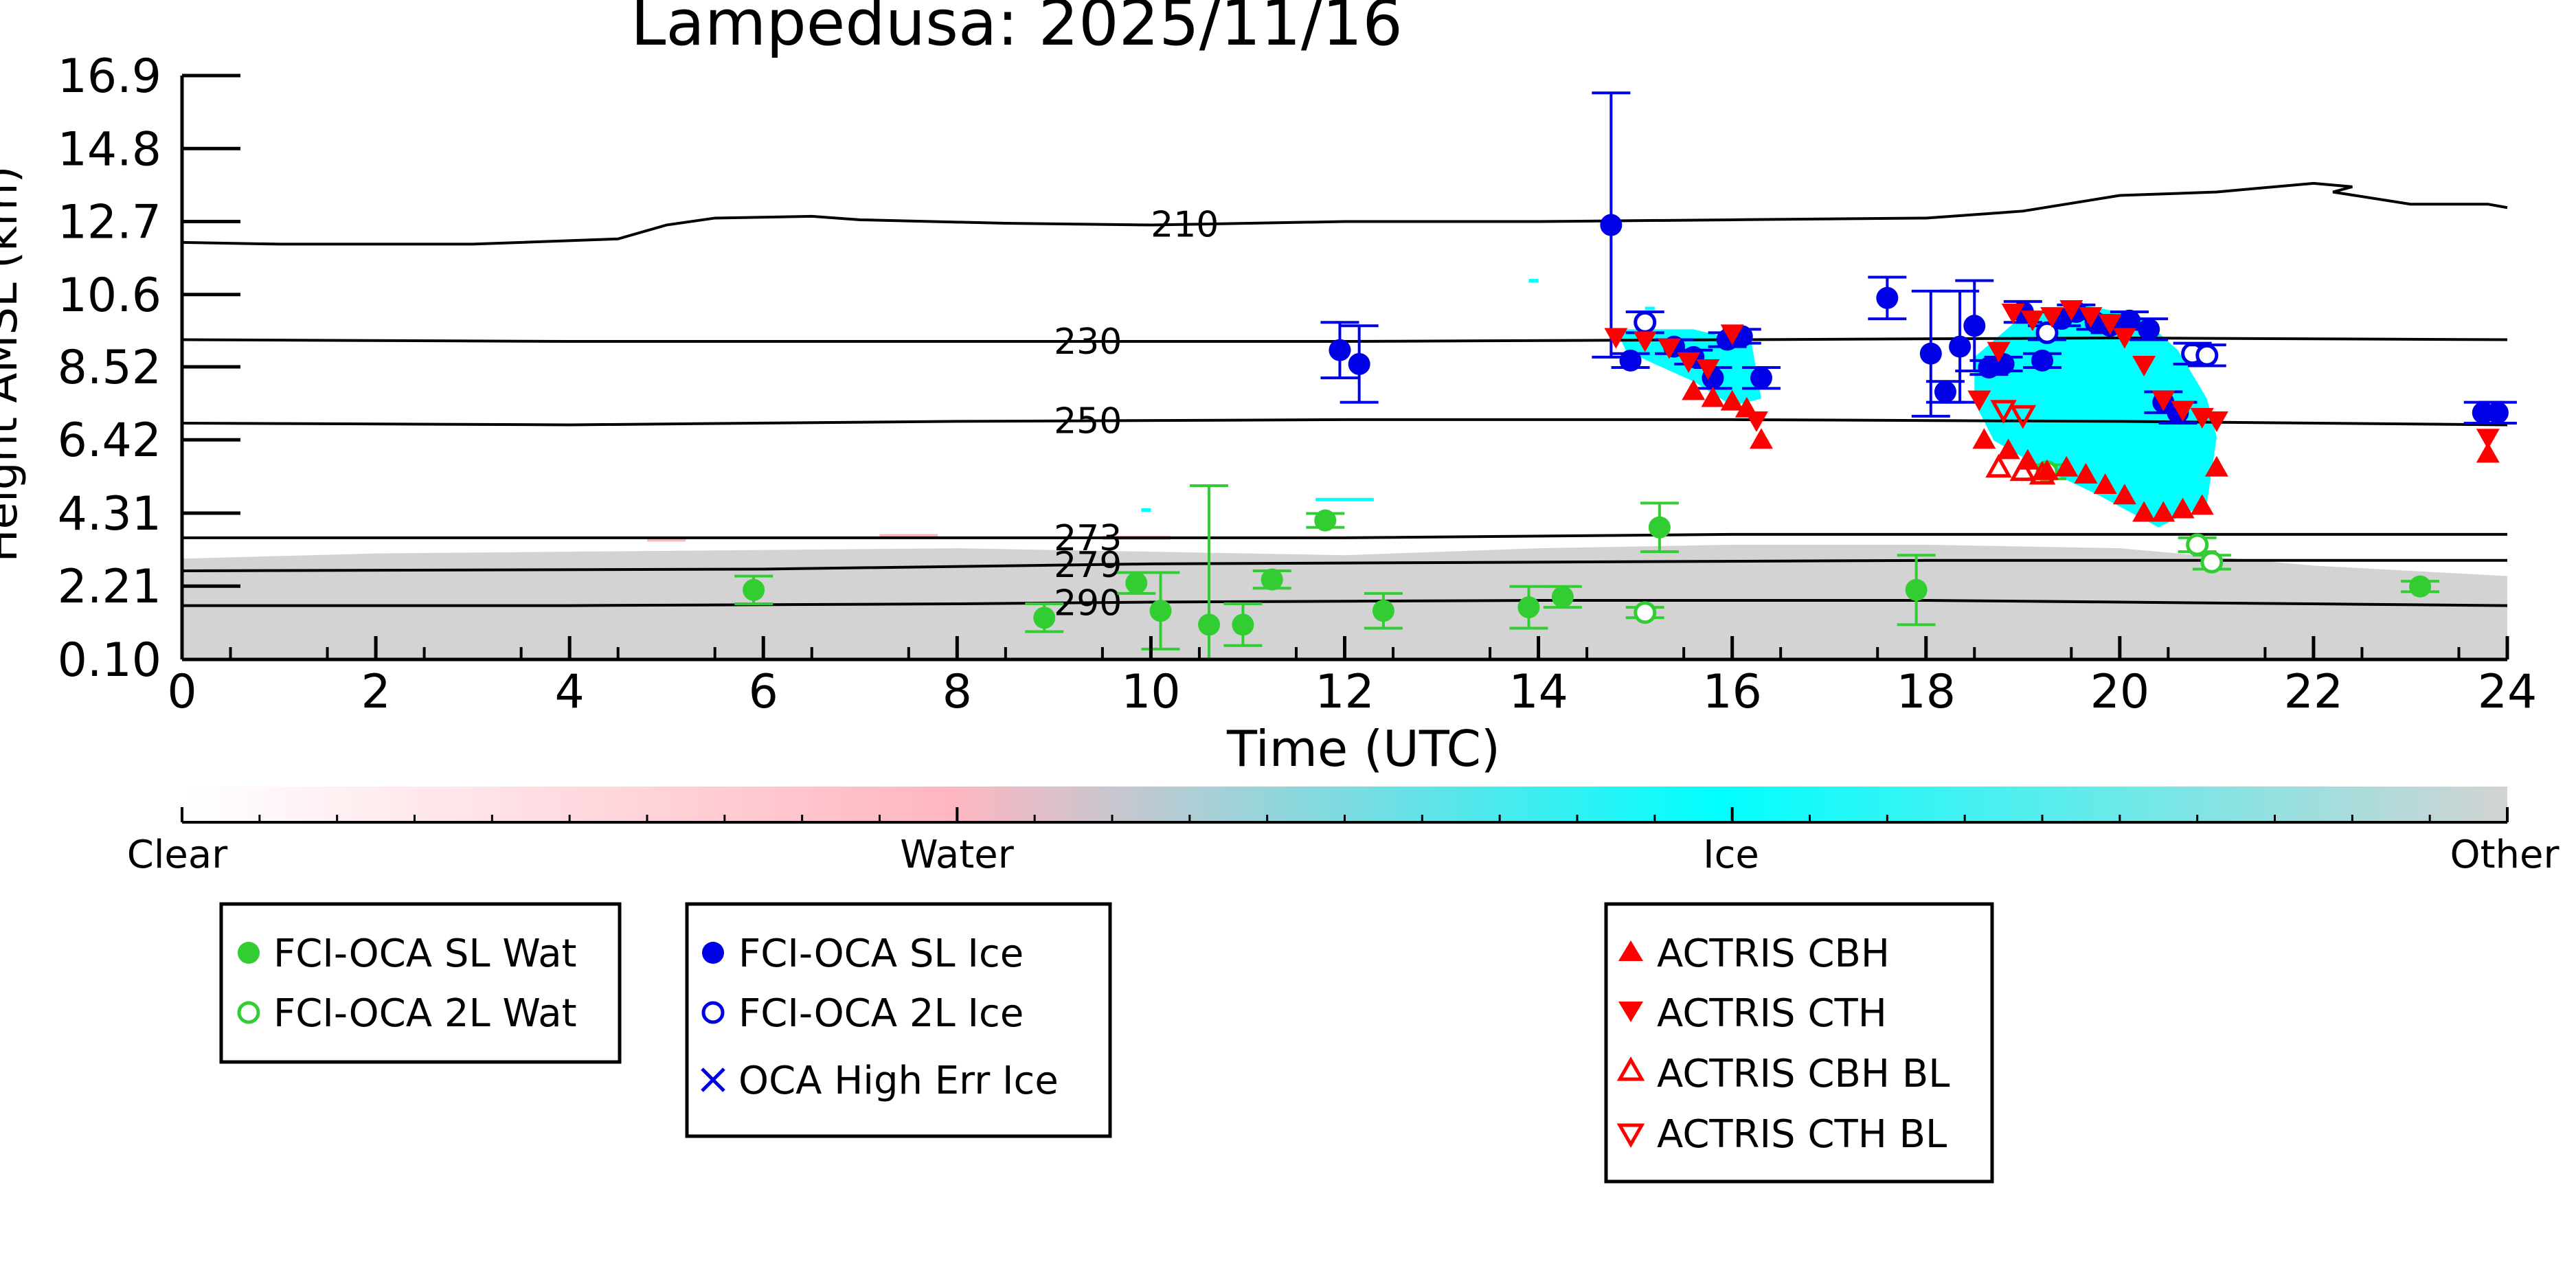 This screenshot has width=2576, height=1288. Describe the element at coordinates (109, 660) in the screenshot. I see `y-tick-label: 0.10` at that location.